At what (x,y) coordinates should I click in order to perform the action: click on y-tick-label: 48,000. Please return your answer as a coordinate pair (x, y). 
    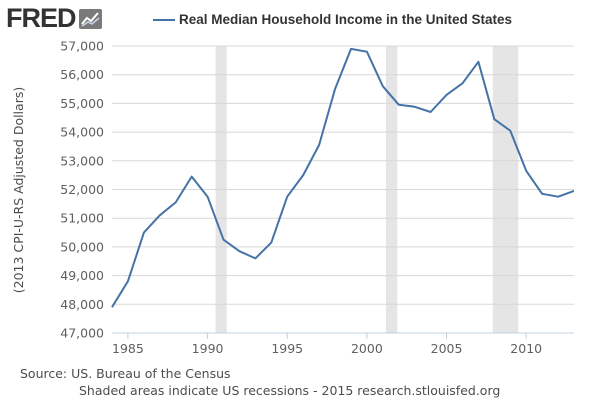
    Looking at the image, I should click on (82, 304).